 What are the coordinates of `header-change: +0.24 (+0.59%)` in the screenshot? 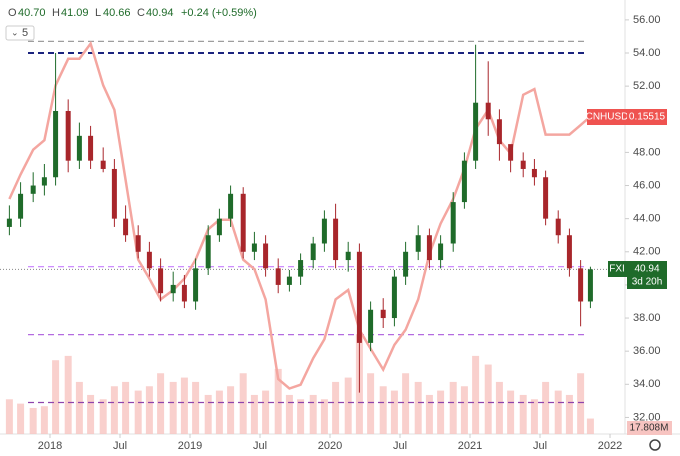 It's located at (219, 13).